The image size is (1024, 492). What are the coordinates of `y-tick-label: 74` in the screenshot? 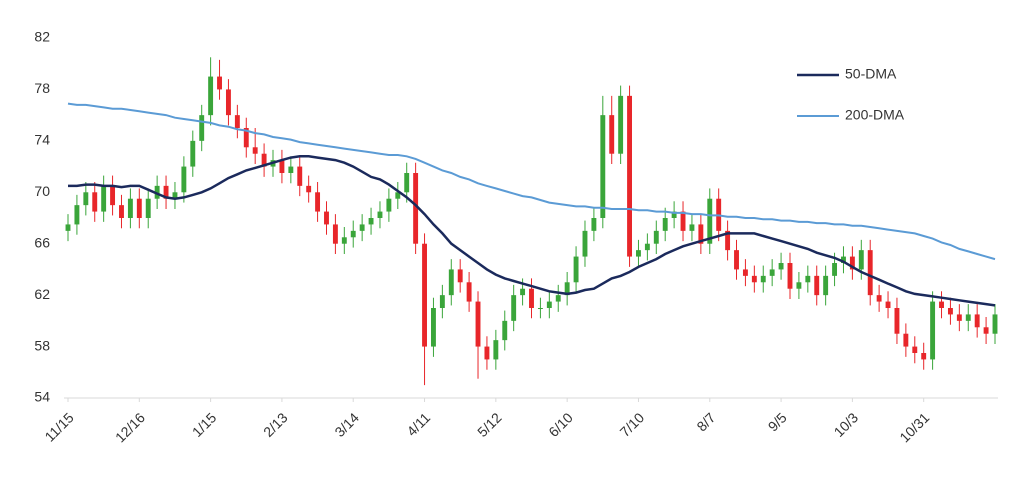 It's located at (42, 140).